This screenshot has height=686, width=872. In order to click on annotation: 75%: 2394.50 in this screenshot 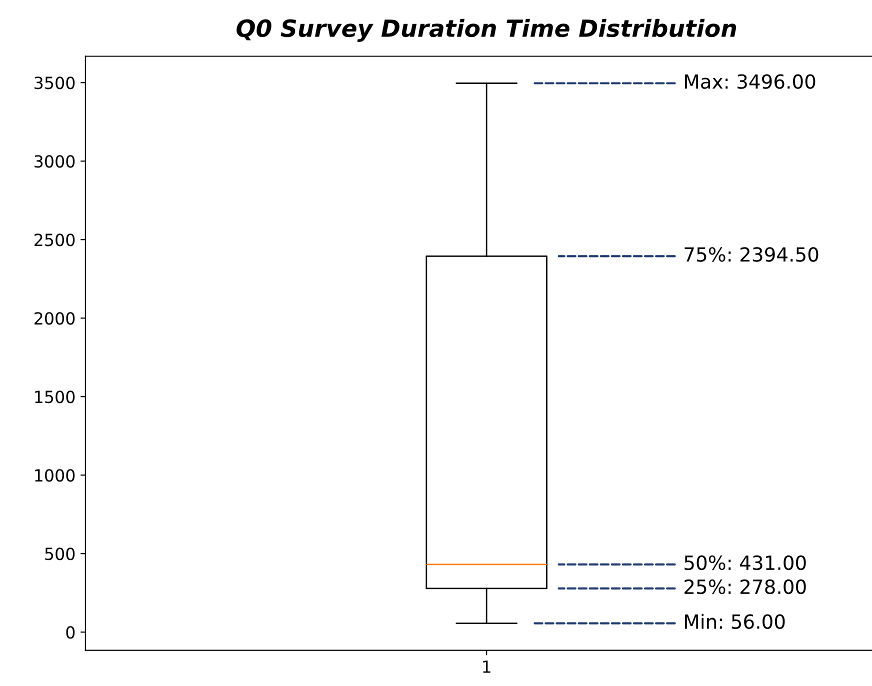, I will do `click(751, 254)`.